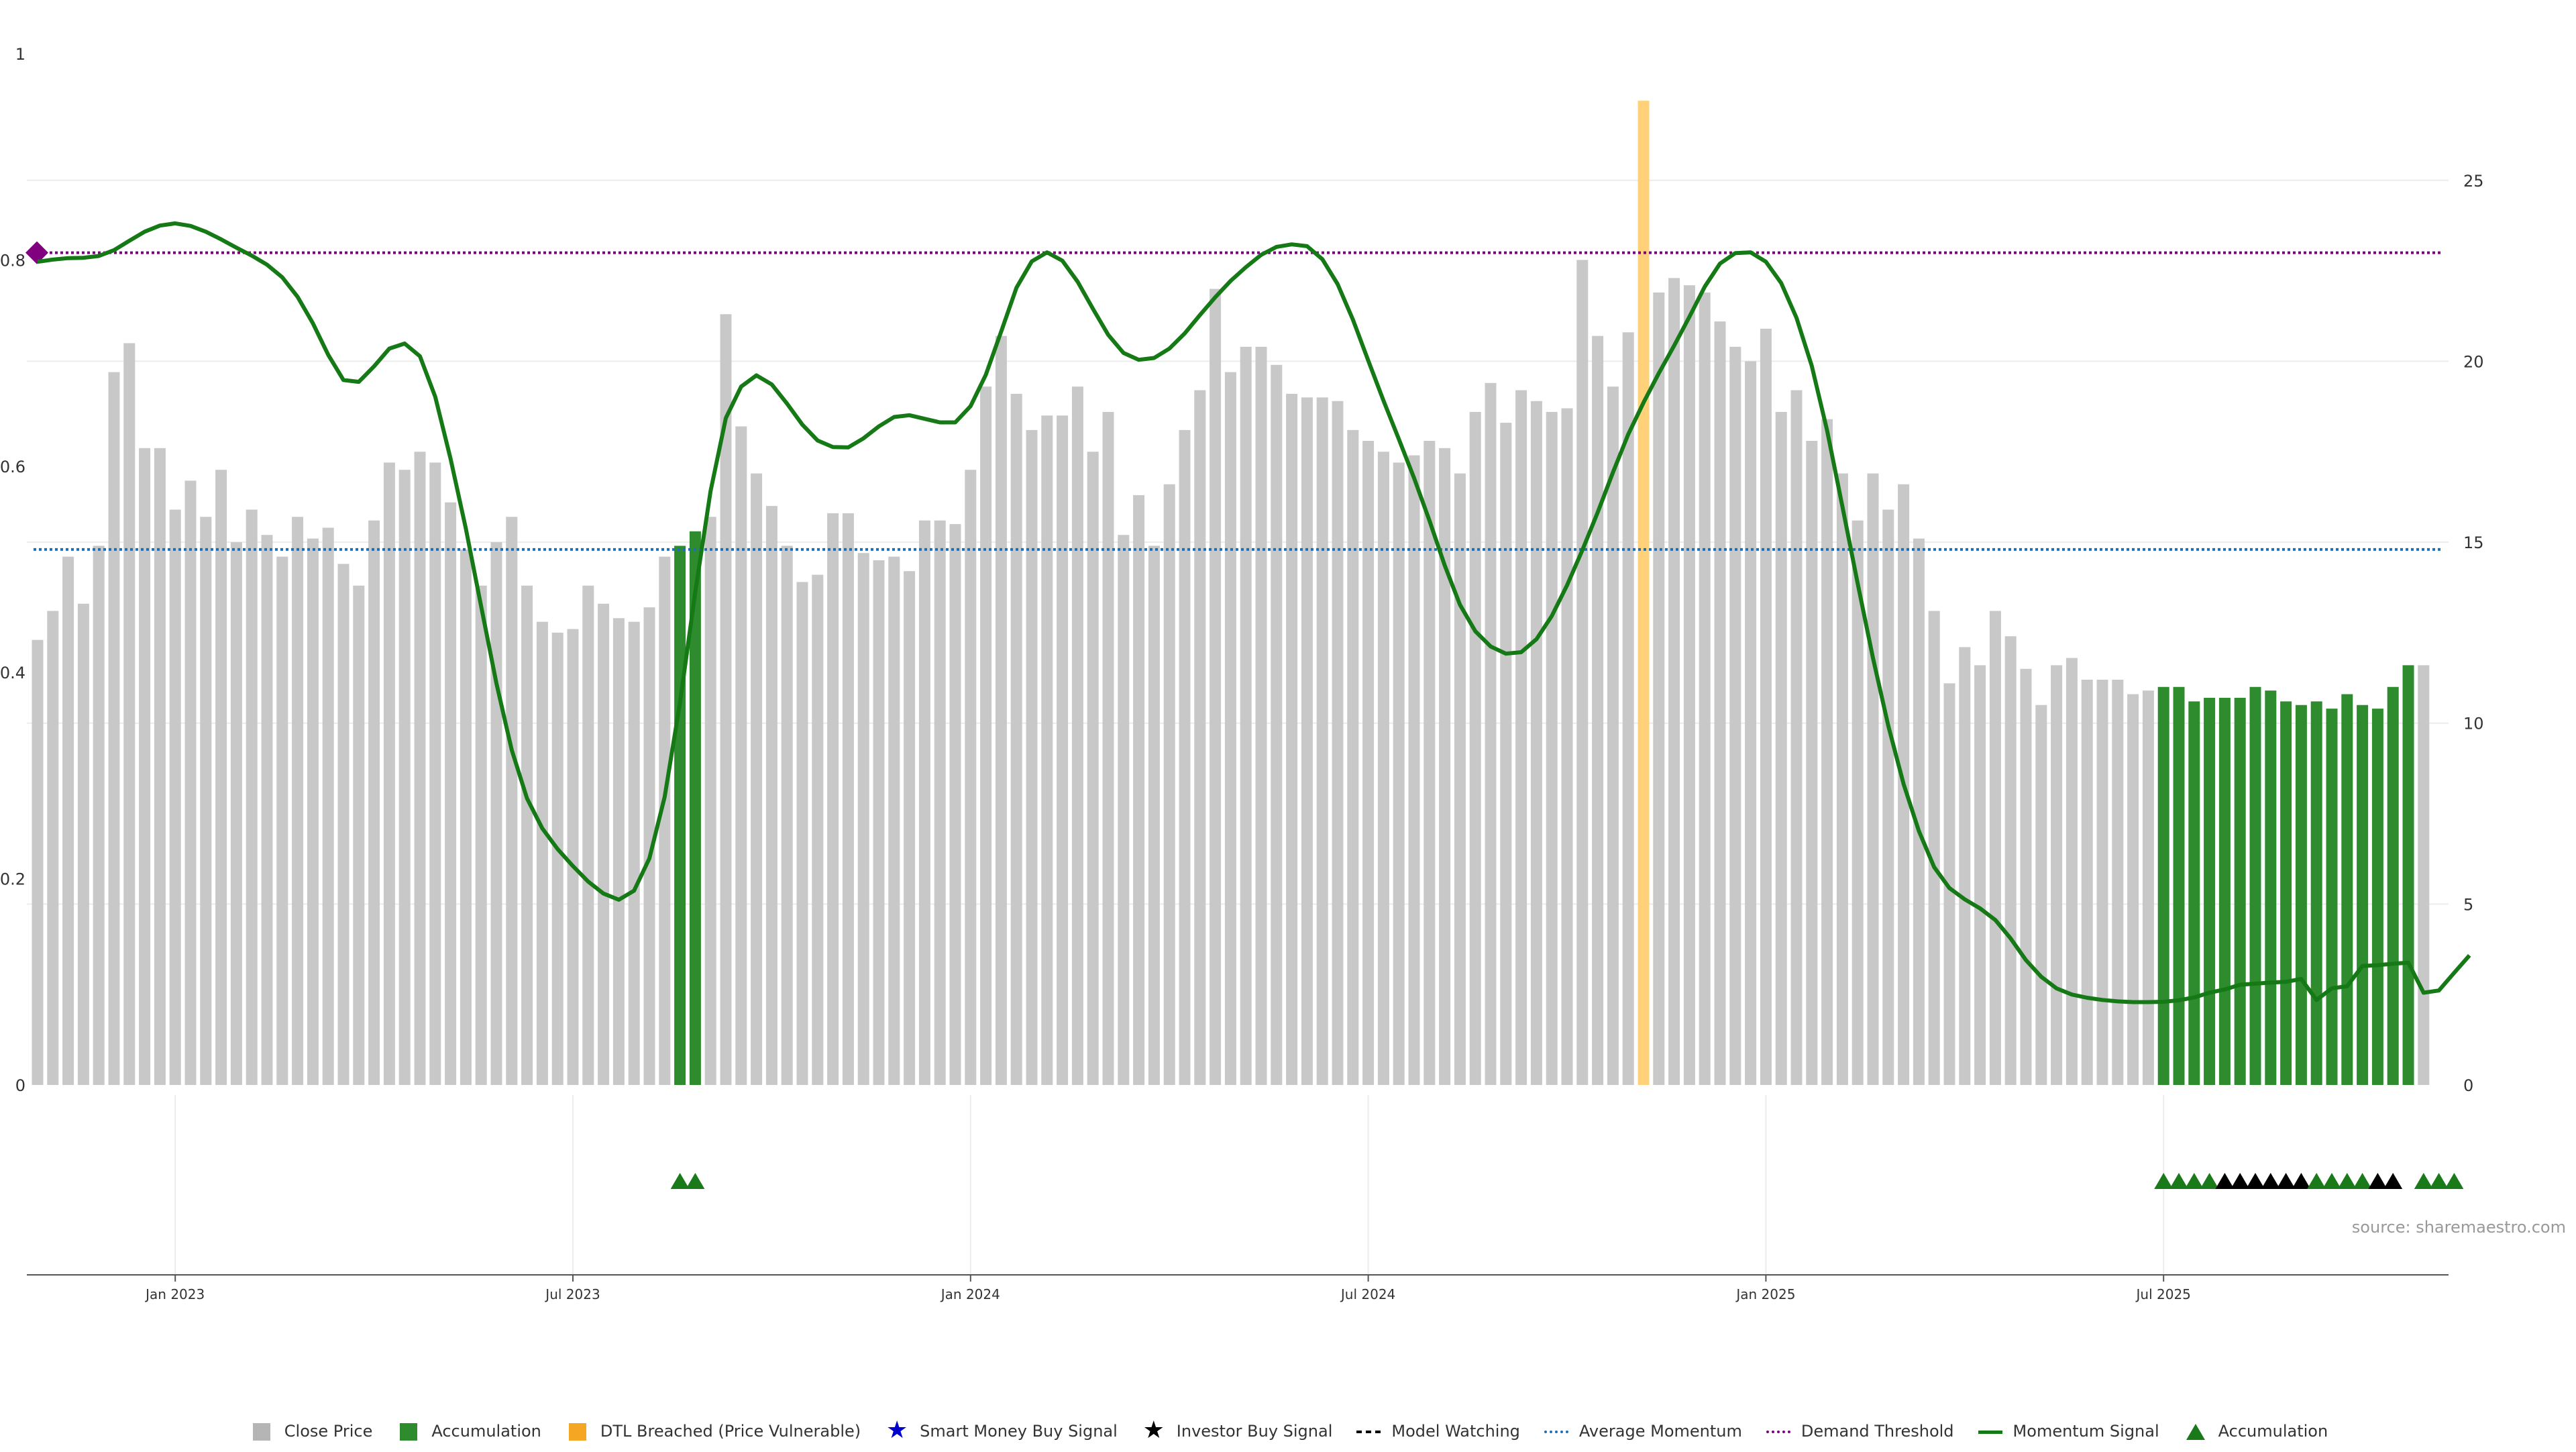 Image resolution: width=2576 pixels, height=1452 pixels. Describe the element at coordinates (12, 261) in the screenshot. I see `left-axis-tick-label: 0.8` at that location.